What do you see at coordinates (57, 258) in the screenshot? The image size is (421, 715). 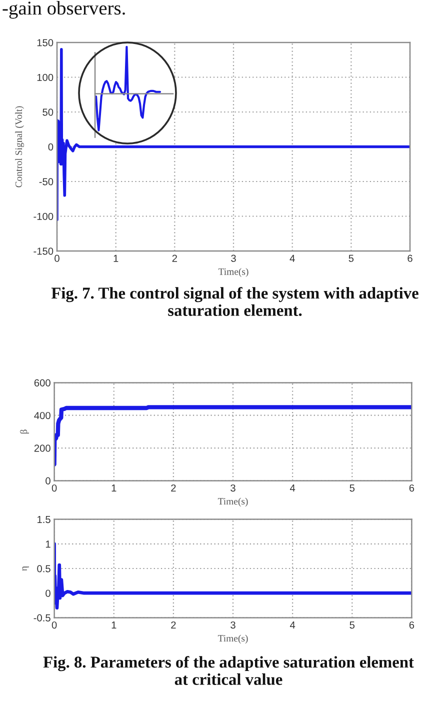 I see `x-tick-label: 0` at bounding box center [57, 258].